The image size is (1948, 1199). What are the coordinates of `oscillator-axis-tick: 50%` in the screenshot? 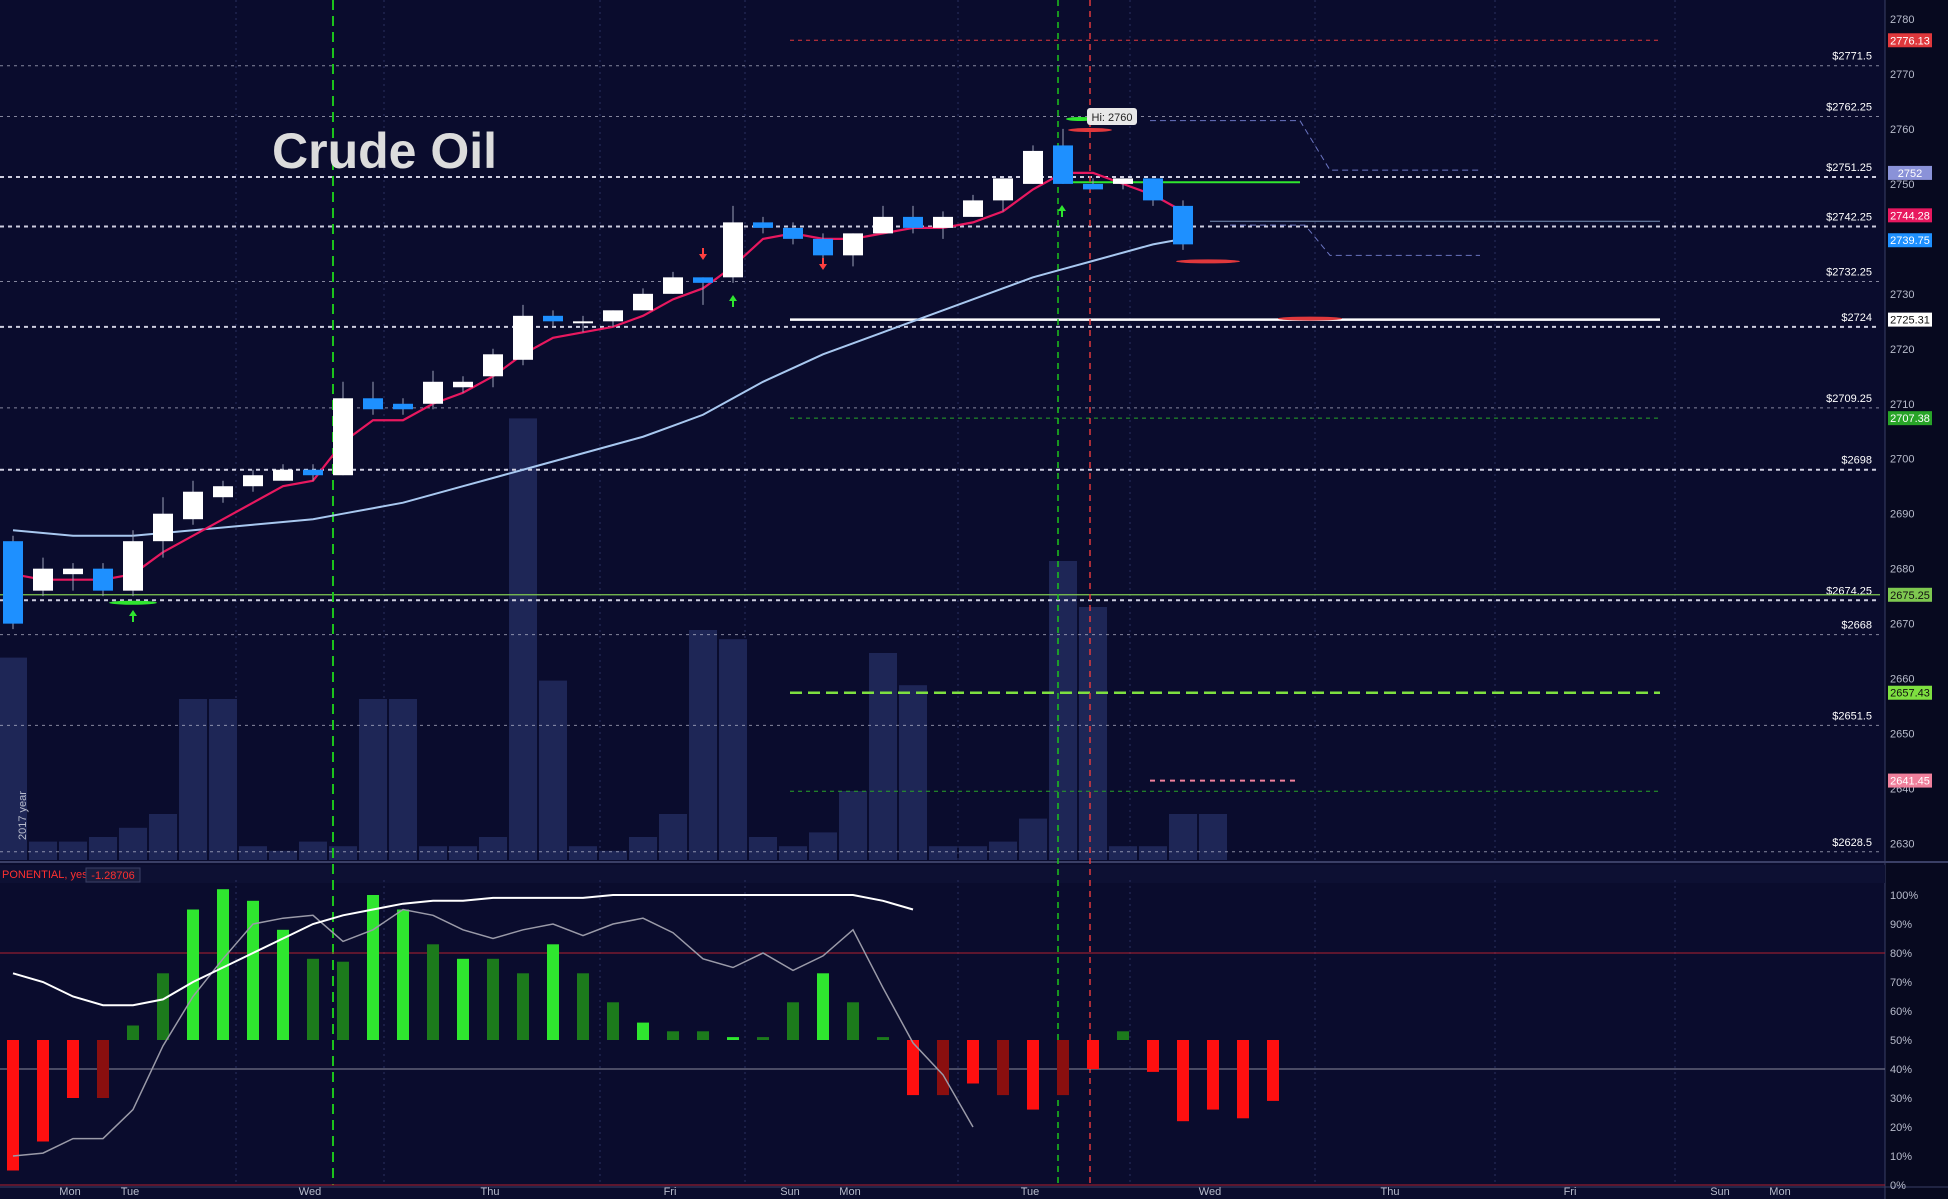 It's located at (1901, 1041).